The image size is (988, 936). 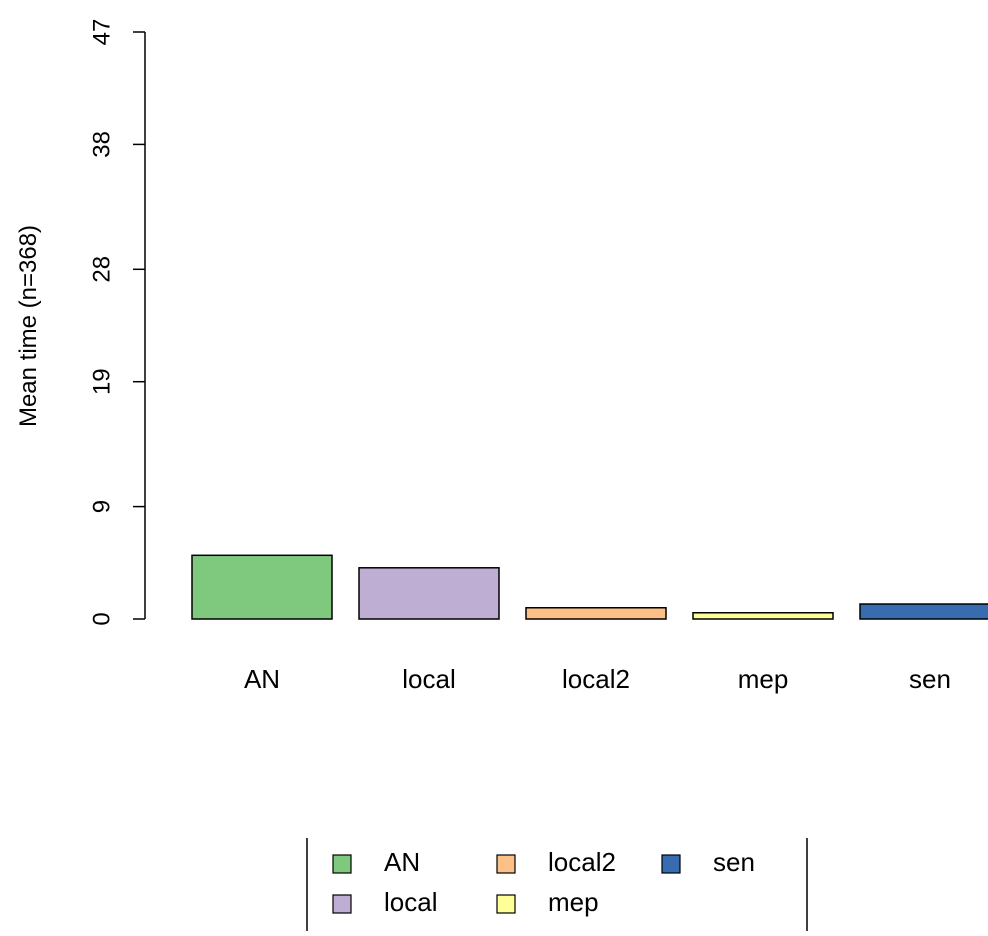 What do you see at coordinates (557, 884) in the screenshot?
I see `legend: AN local local2 mep sen` at bounding box center [557, 884].